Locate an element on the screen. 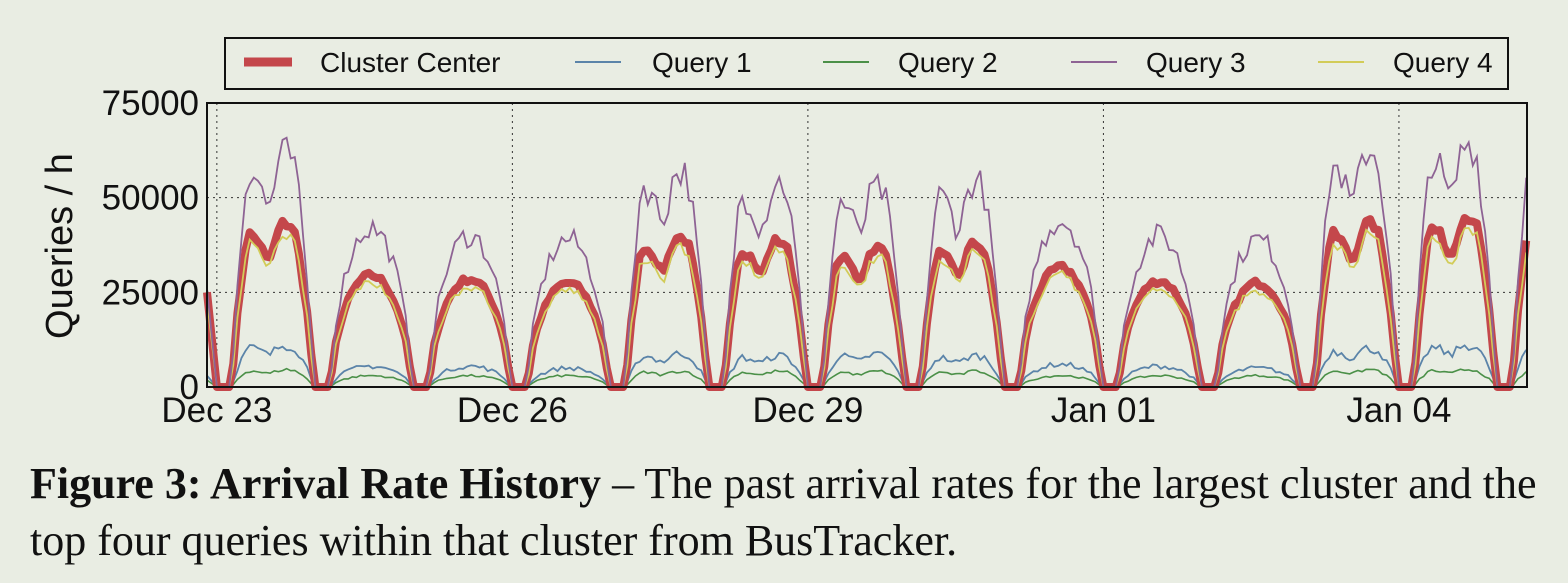 The height and width of the screenshot is (583, 1568). y-tick-label: 25000 is located at coordinates (150, 292).